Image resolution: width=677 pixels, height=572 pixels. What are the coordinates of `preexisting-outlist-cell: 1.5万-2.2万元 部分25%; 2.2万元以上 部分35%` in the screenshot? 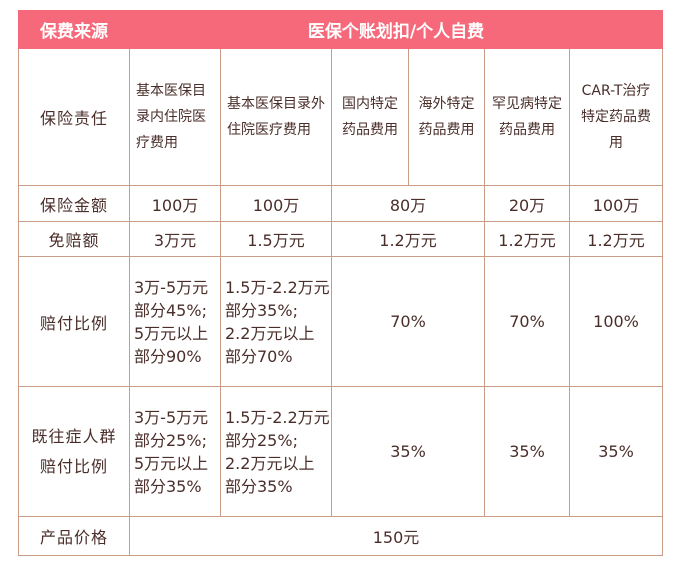 It's located at (276, 451).